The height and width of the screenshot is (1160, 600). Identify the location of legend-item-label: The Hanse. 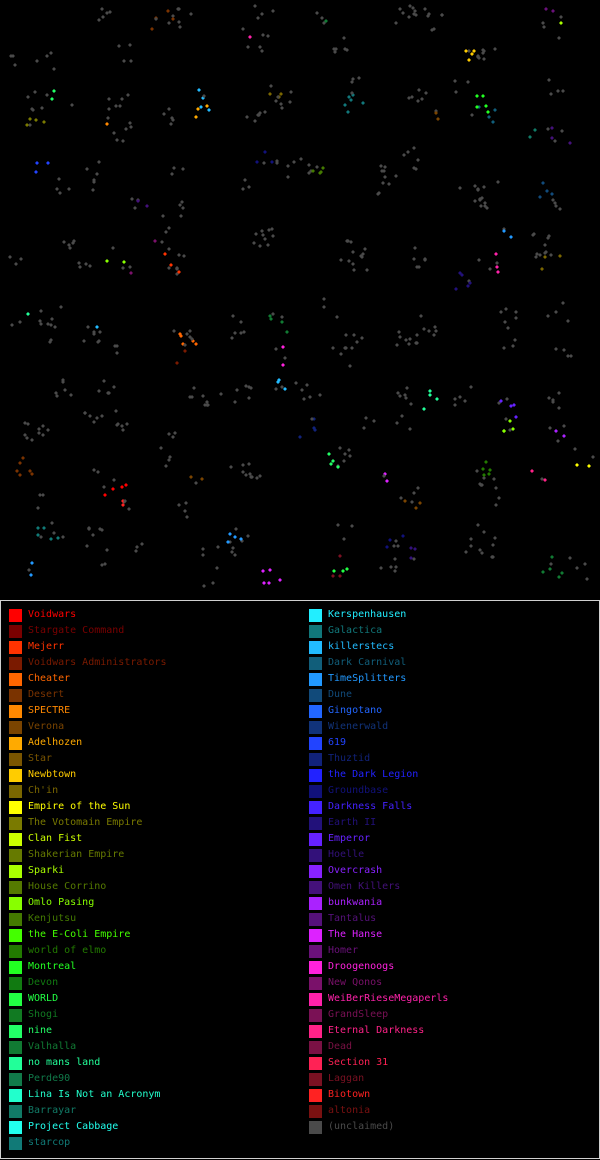
(355, 934).